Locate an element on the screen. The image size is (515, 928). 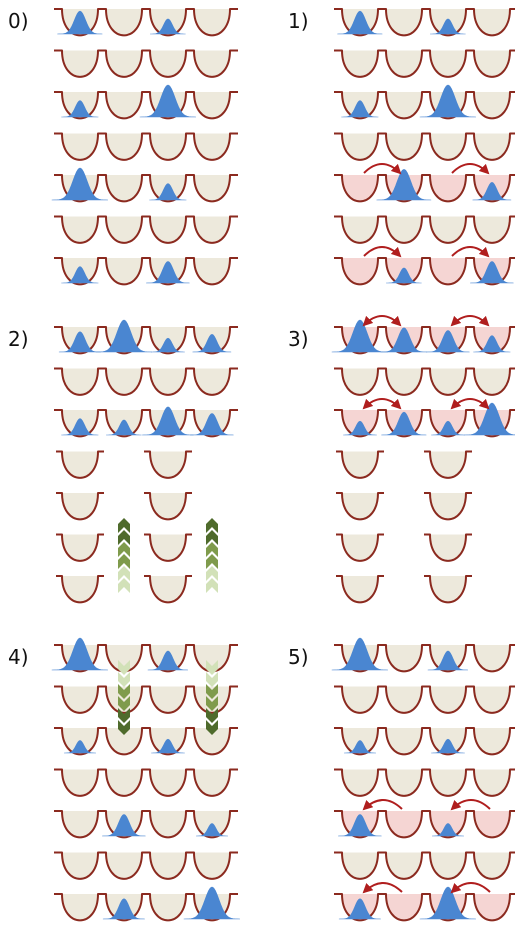
well-fill-p0-r5-w0 is located at coordinates (80, 229).